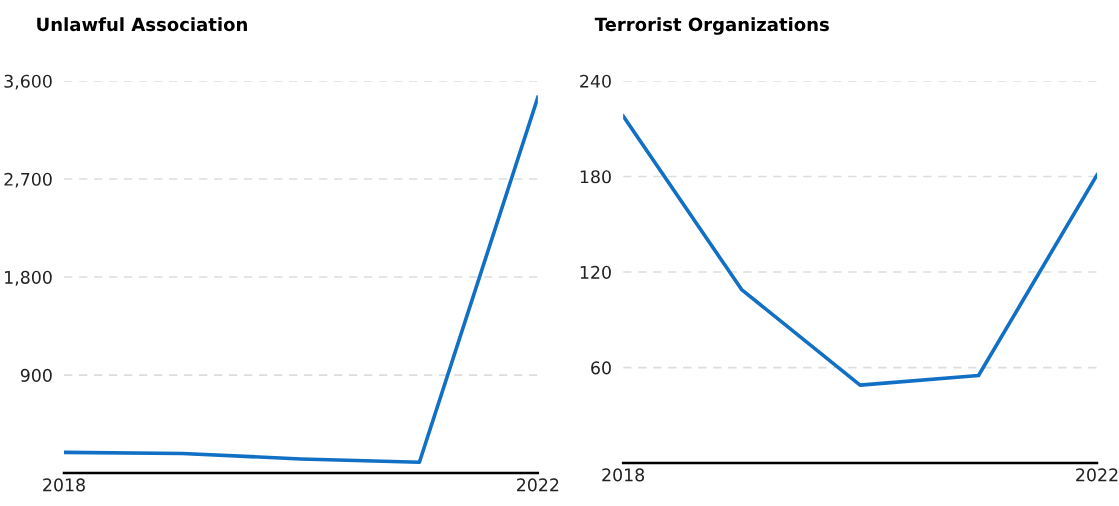 This screenshot has height=506, width=1119. I want to click on chart-title: Terrorist Organizations, so click(711, 26).